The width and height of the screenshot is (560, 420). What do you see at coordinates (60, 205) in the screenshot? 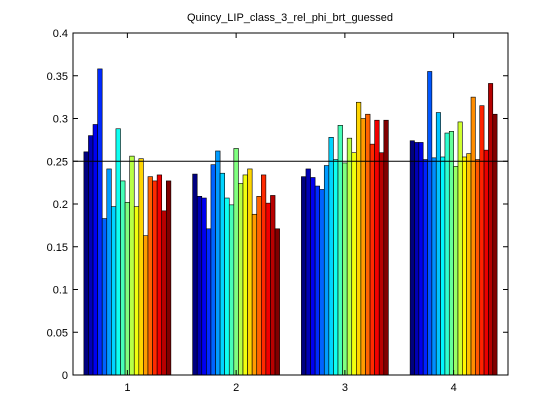
I see `y-tick-label: 0.2` at bounding box center [60, 205].